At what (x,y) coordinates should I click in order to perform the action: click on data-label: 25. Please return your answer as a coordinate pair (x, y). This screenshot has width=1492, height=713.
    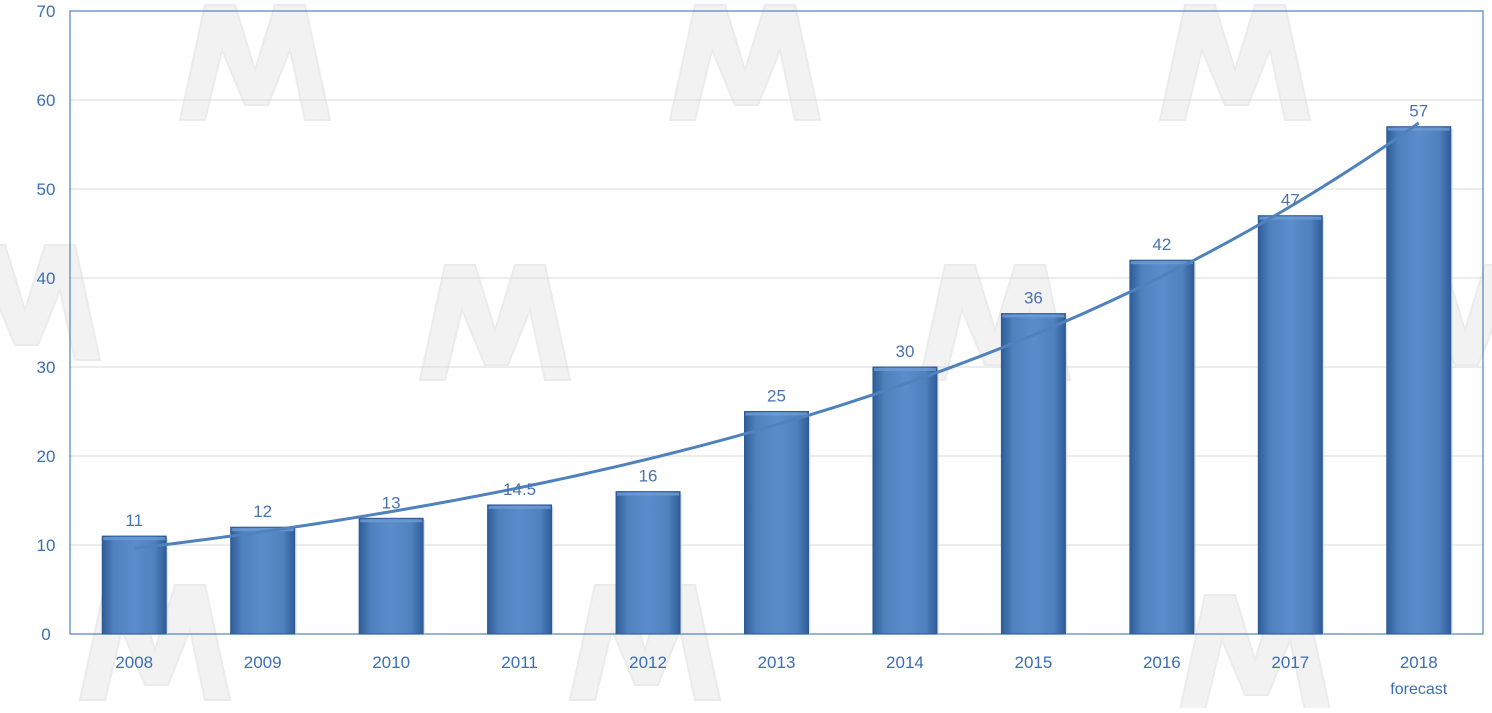
    Looking at the image, I should click on (776, 396).